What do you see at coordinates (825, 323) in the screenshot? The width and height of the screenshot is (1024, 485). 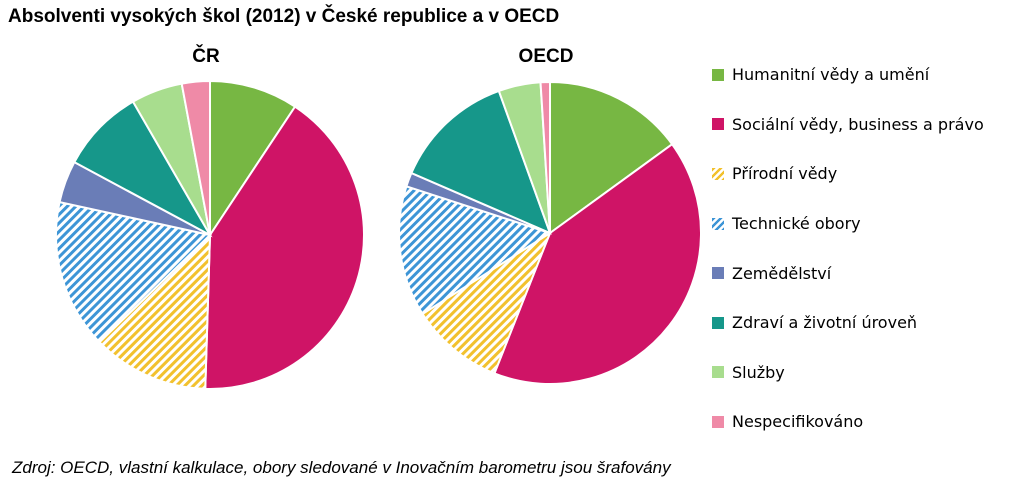 I see `legend-label: Zdraví a životní úroveň` at bounding box center [825, 323].